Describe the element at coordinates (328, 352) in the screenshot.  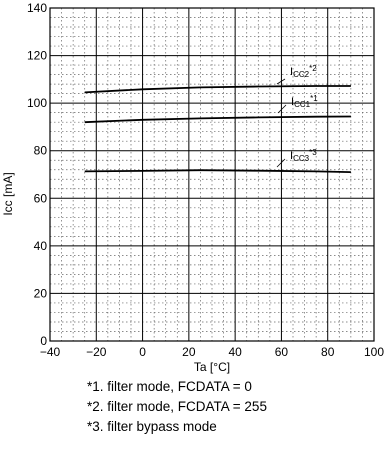
I see `x-tick-label: 80` at that location.